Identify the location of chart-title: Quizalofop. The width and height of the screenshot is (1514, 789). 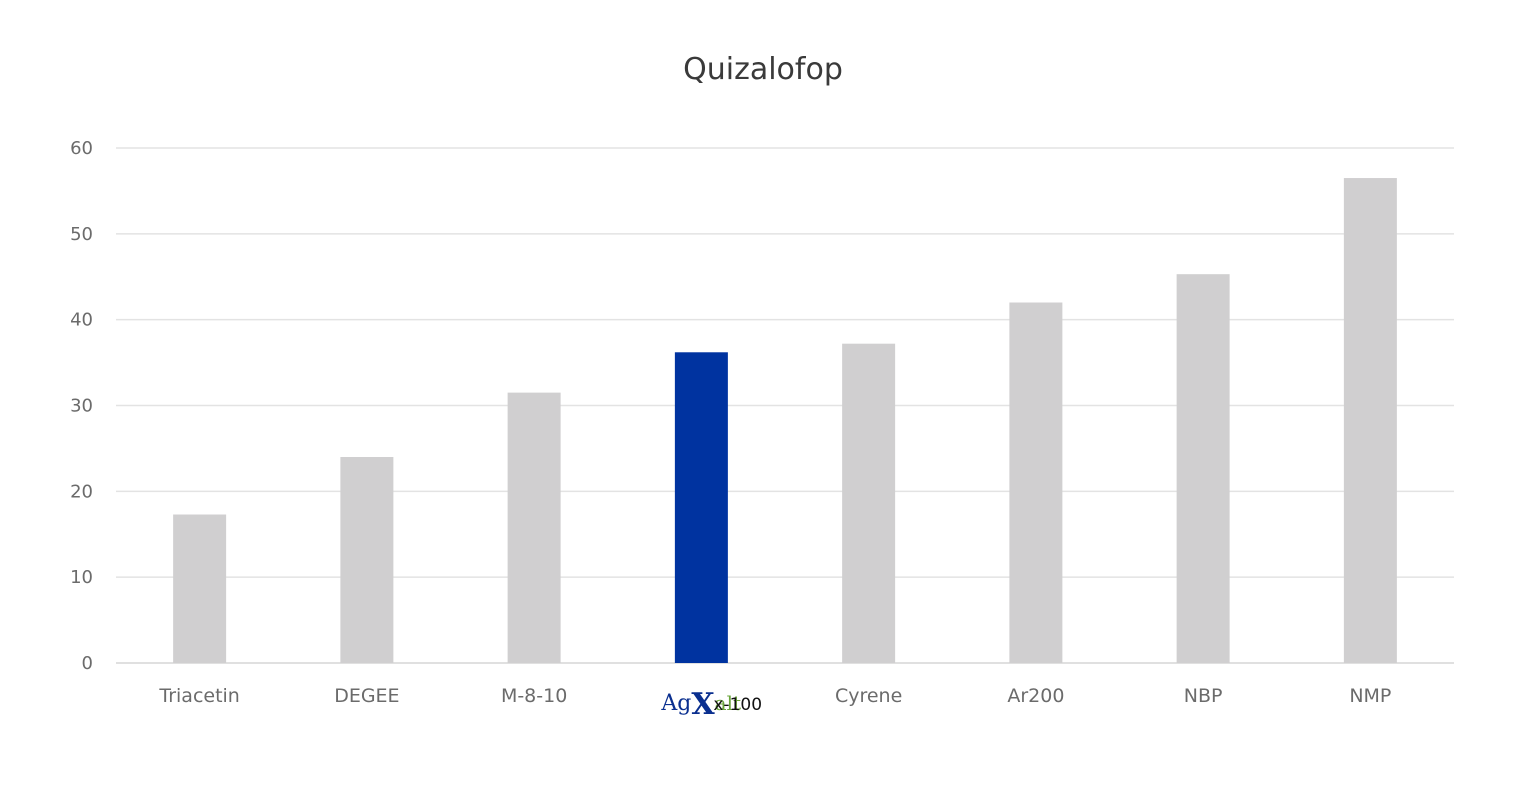
(763, 69).